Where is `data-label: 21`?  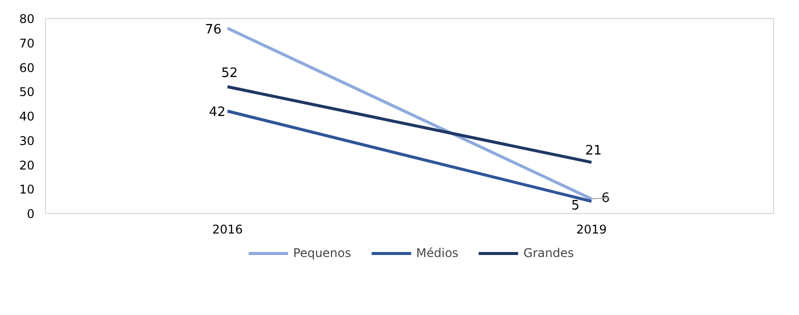
data-label: 21 is located at coordinates (593, 150).